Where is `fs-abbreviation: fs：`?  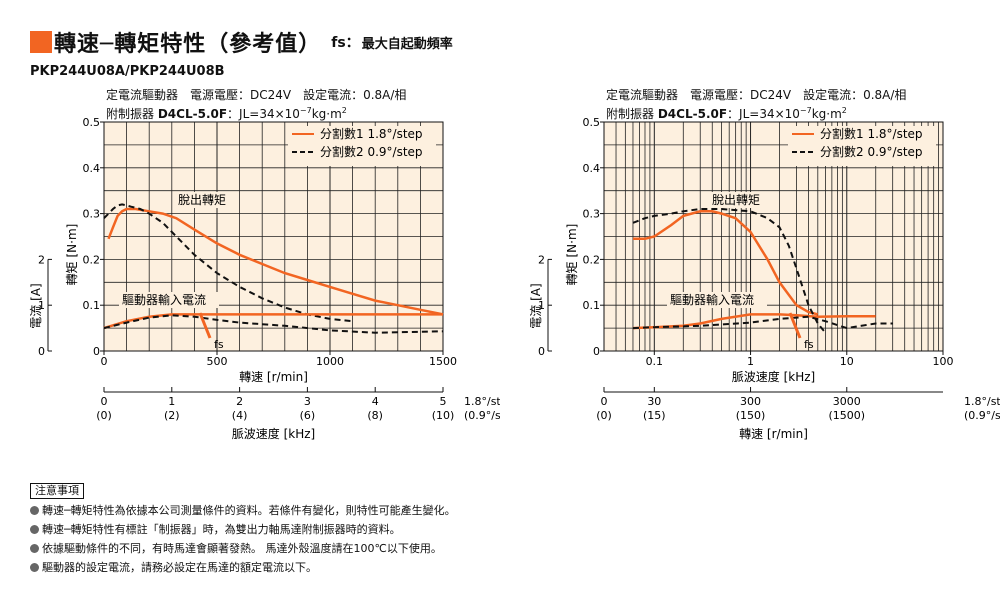
fs-abbreviation: fs： is located at coordinates (345, 43).